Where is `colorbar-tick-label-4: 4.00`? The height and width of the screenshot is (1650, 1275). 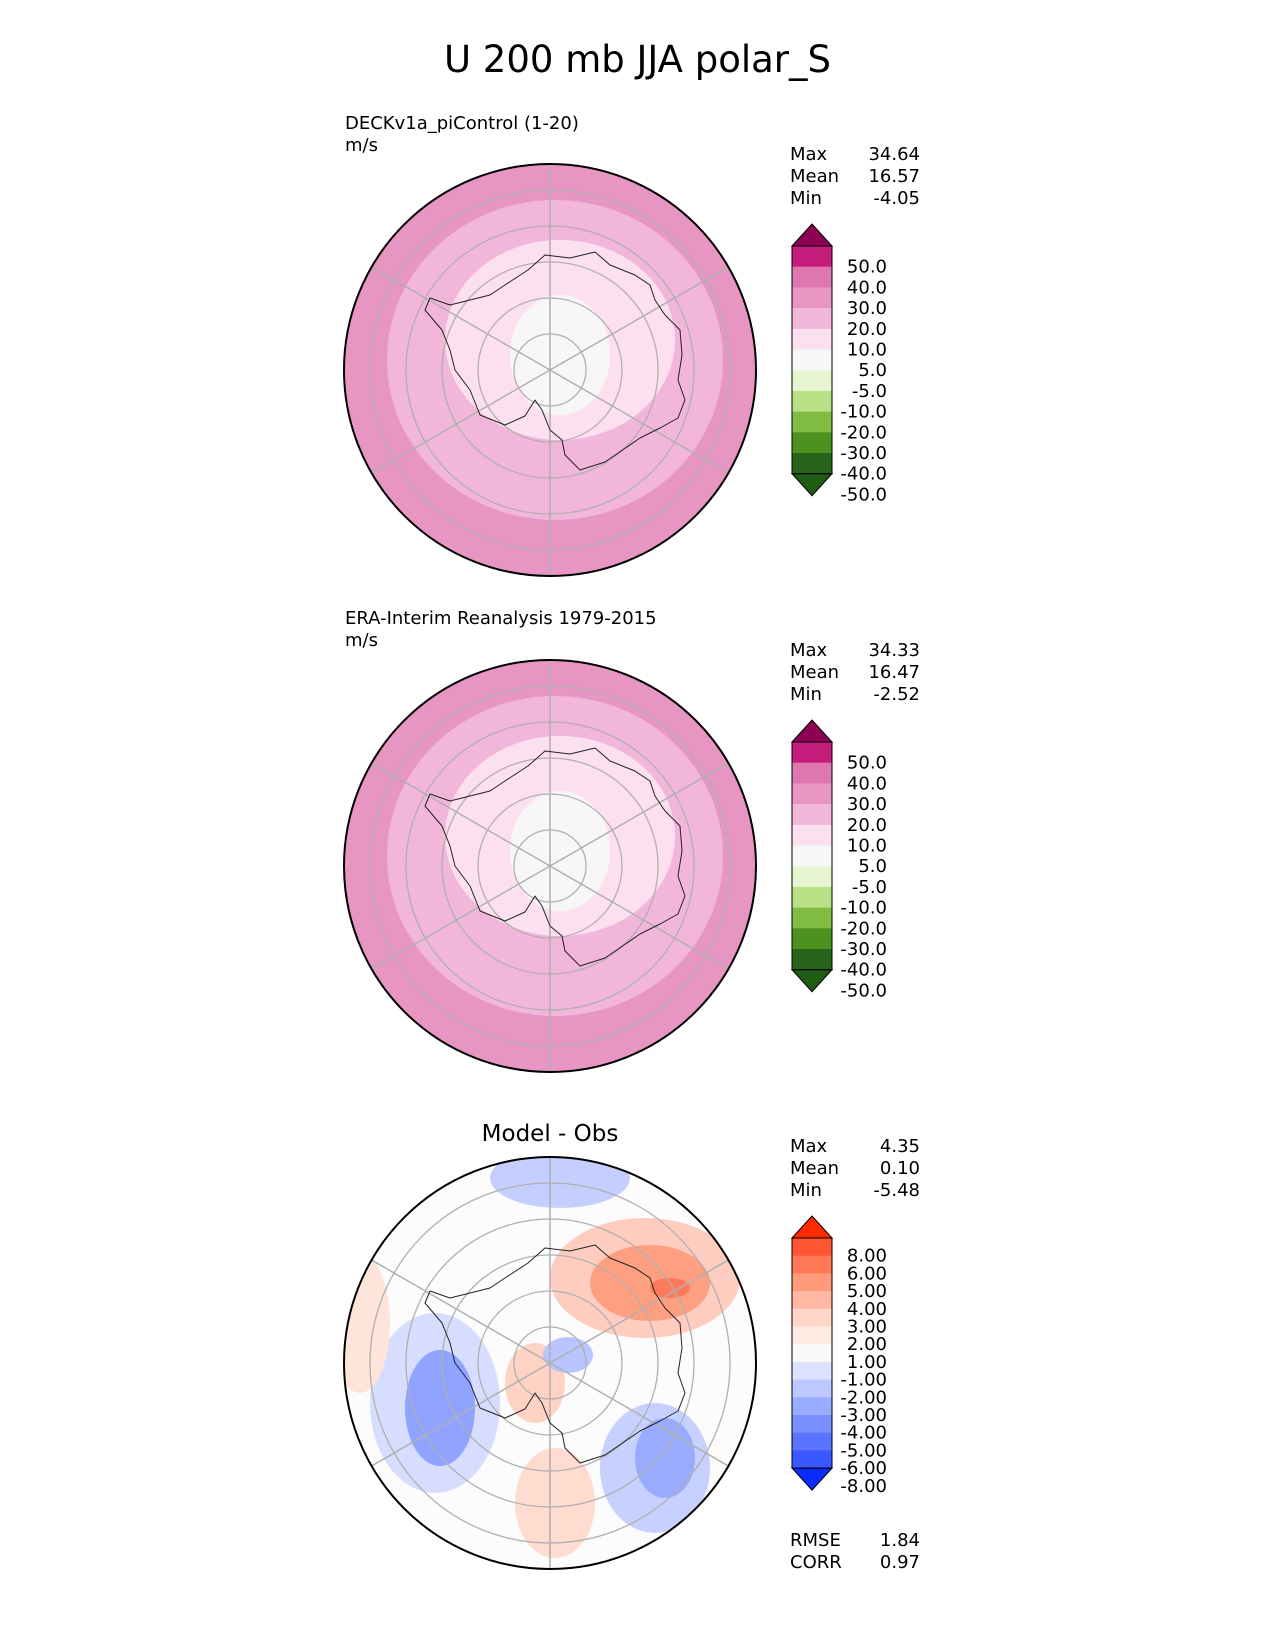
colorbar-tick-label-4: 4.00 is located at coordinates (867, 1309).